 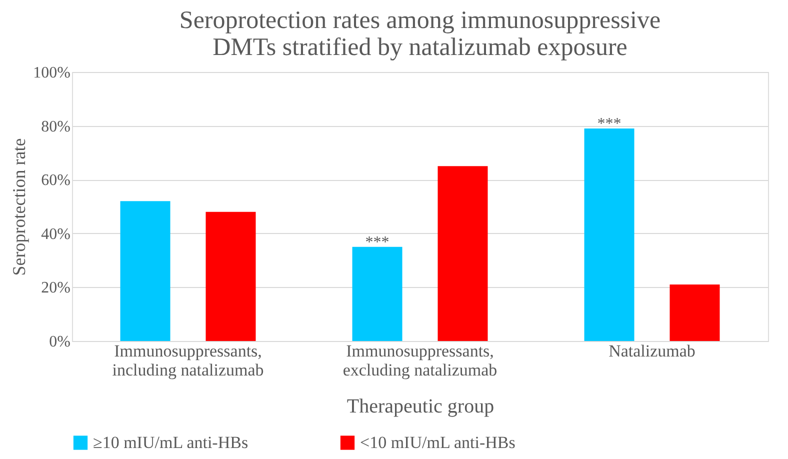 What do you see at coordinates (55, 181) in the screenshot?
I see `y-tick-label: 60%` at bounding box center [55, 181].